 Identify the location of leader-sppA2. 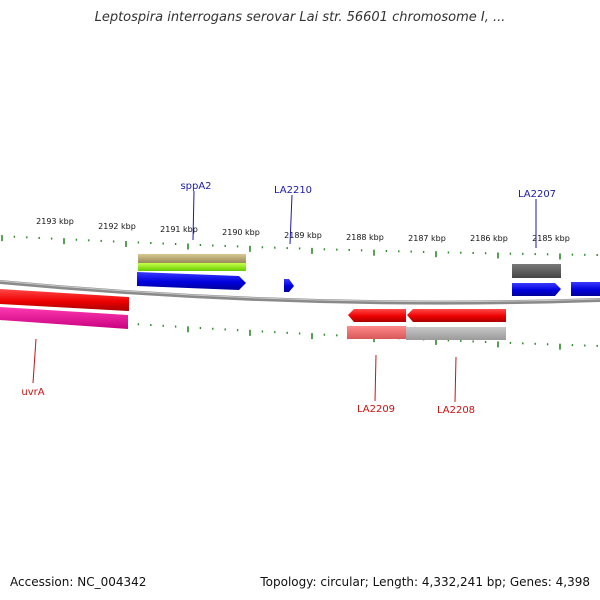
(193, 215).